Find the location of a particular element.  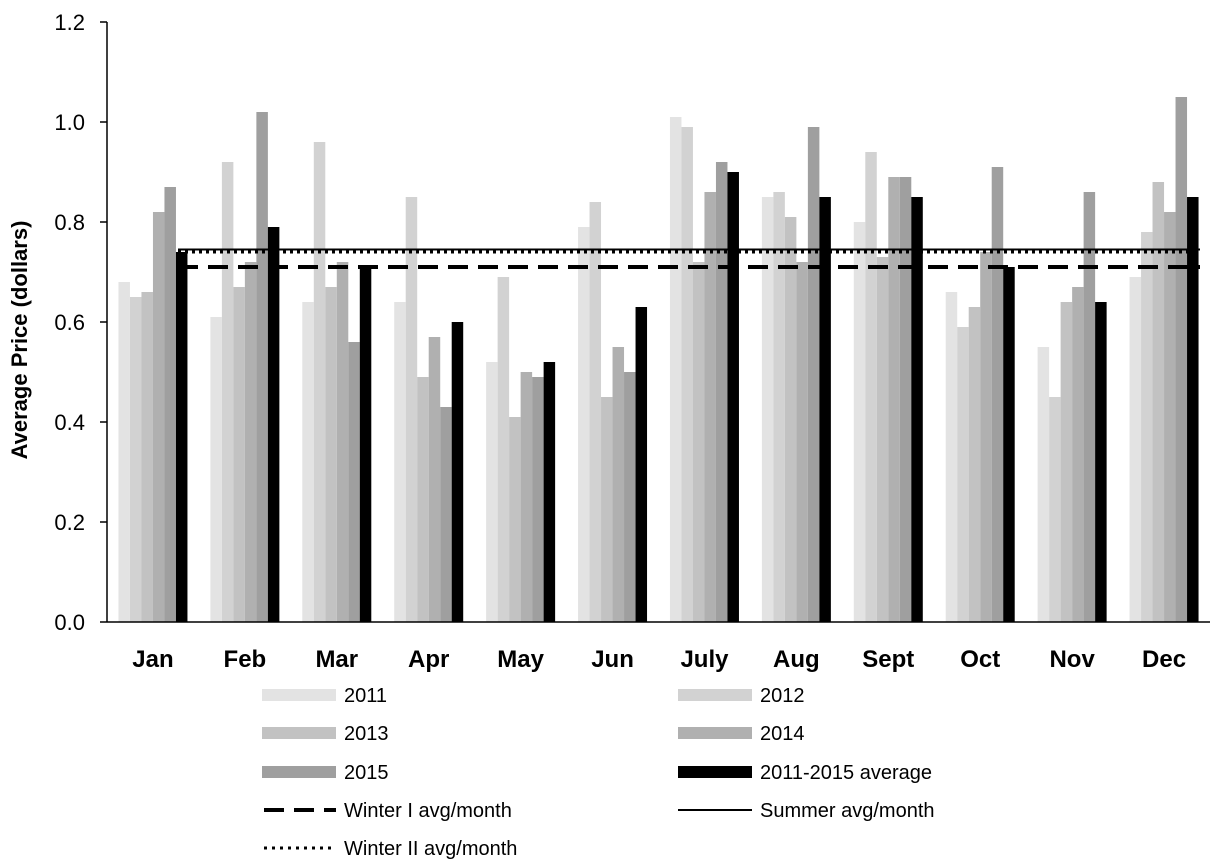

bar-2011-may is located at coordinates (492, 492).